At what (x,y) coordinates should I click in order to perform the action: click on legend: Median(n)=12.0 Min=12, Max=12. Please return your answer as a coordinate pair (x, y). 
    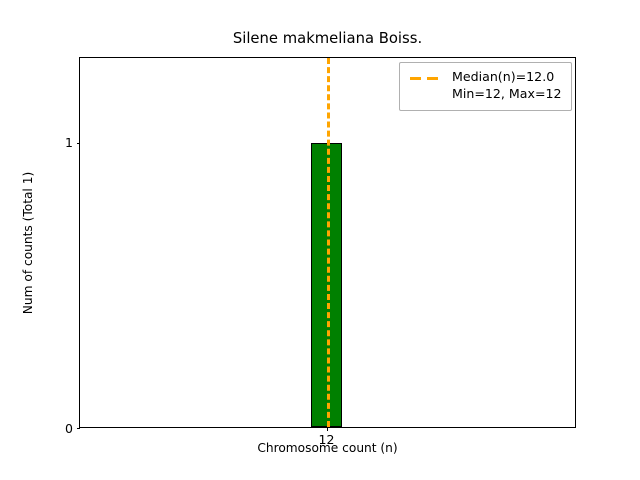
    Looking at the image, I should click on (485, 86).